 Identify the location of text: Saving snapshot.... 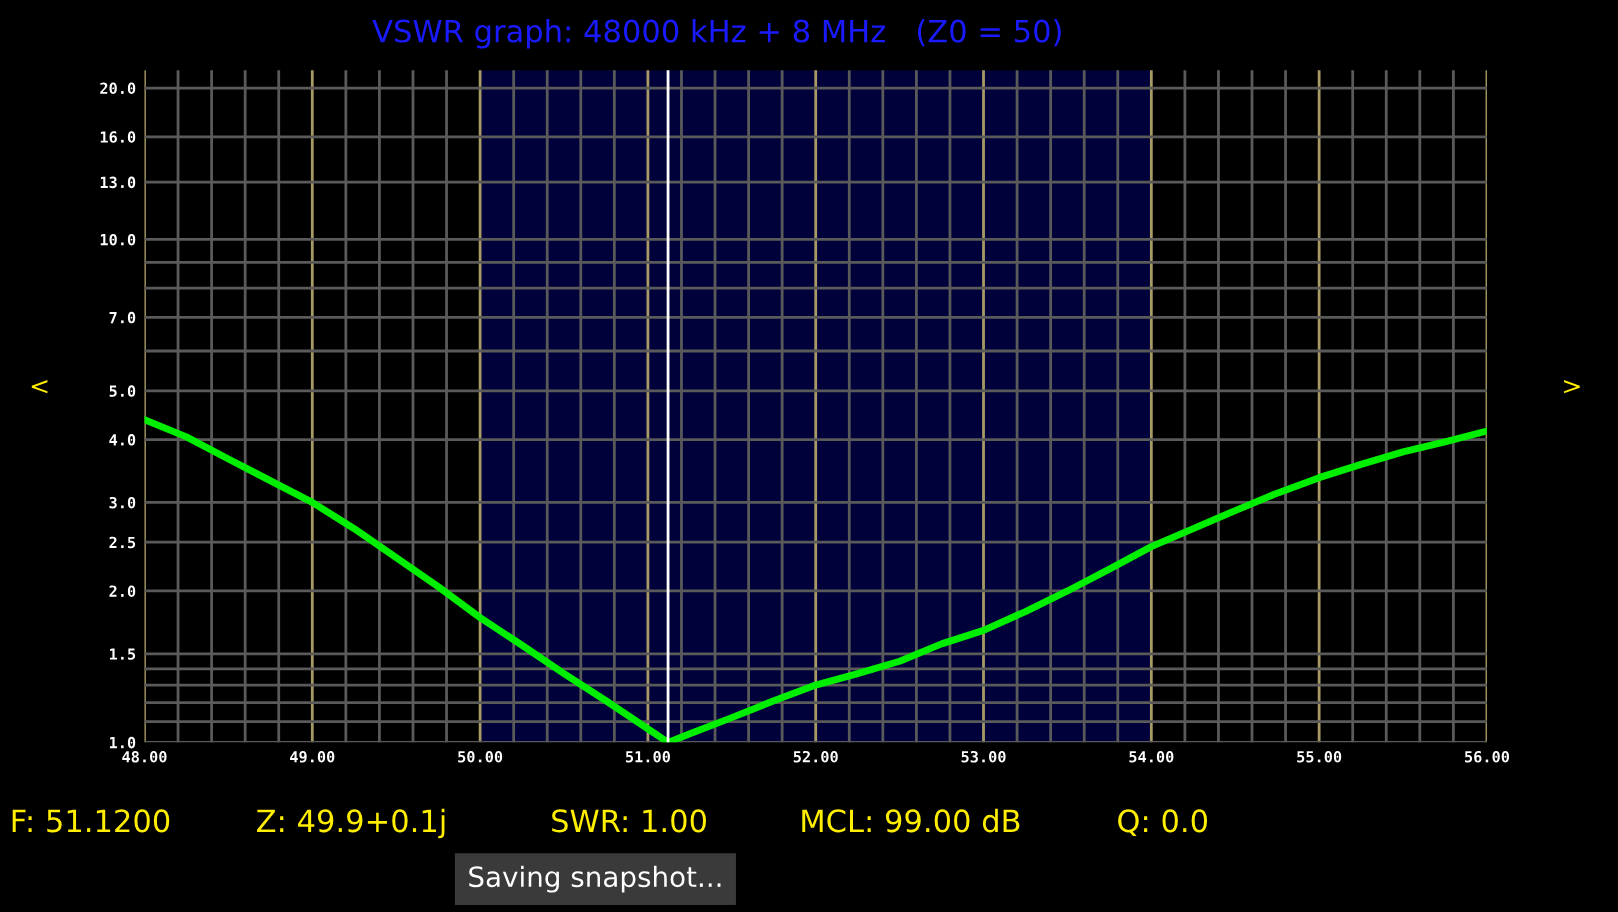
(595, 879).